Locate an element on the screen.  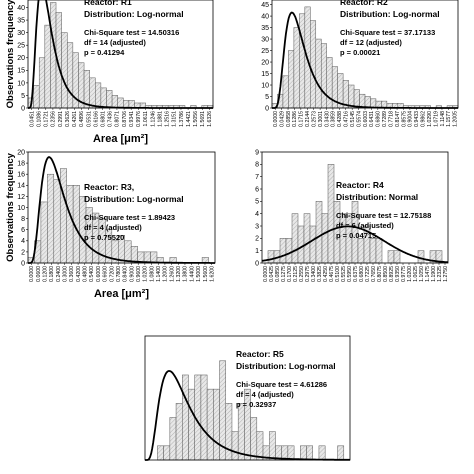
y-tick-label: 4 is located at coordinates (23, 241).